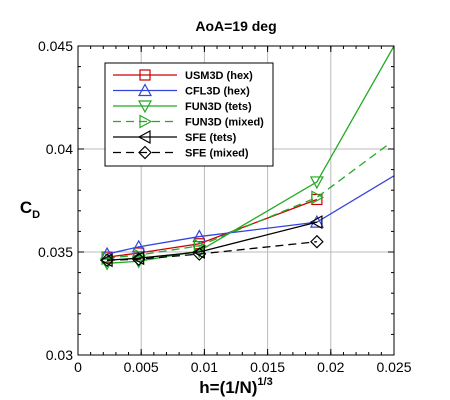  Describe the element at coordinates (182, 107) in the screenshot. I see `legend-entry: FUN3D (tets)` at that location.